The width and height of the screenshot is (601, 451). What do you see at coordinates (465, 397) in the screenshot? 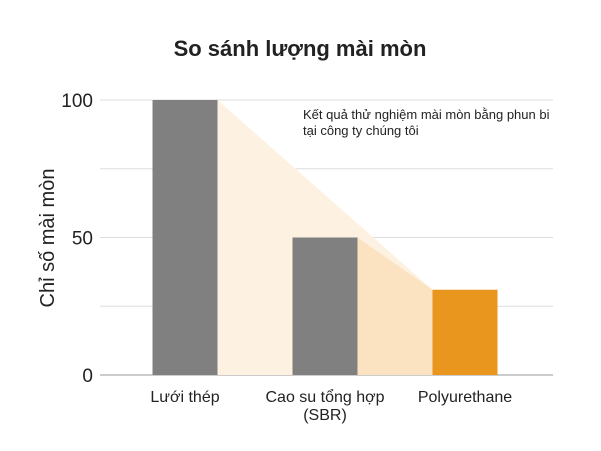
I see `x-tick-label: Polyurethane` at bounding box center [465, 397].